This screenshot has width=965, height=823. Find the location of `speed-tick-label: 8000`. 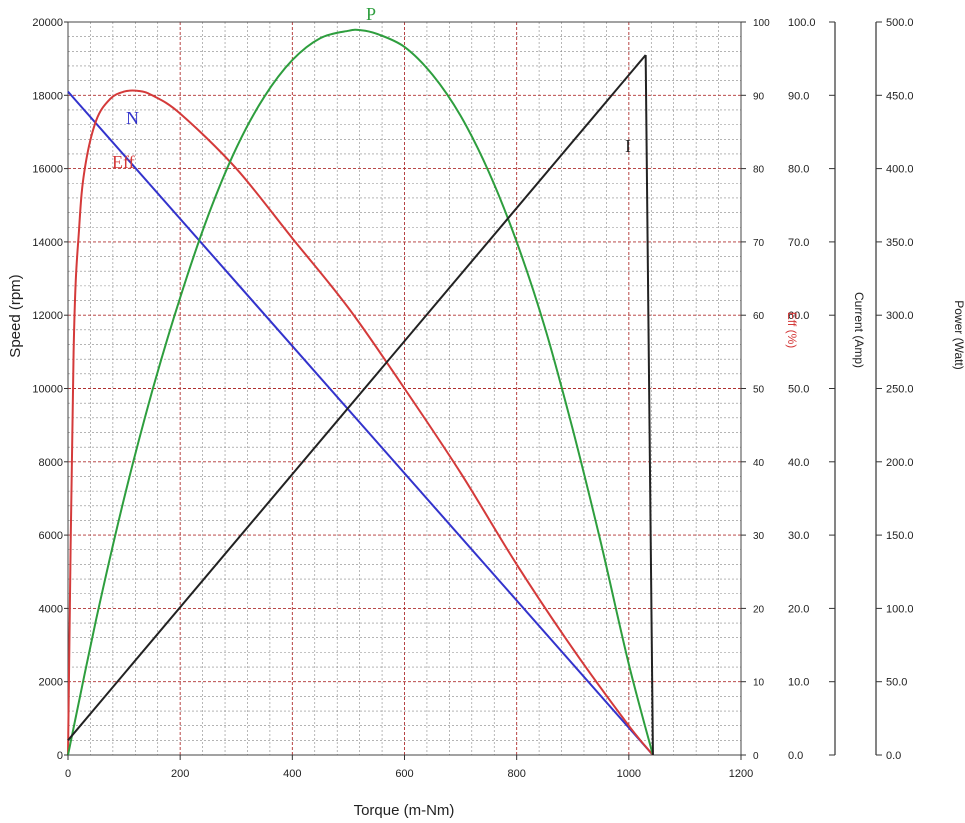

speed-tick-label: 8000 is located at coordinates (51, 463).